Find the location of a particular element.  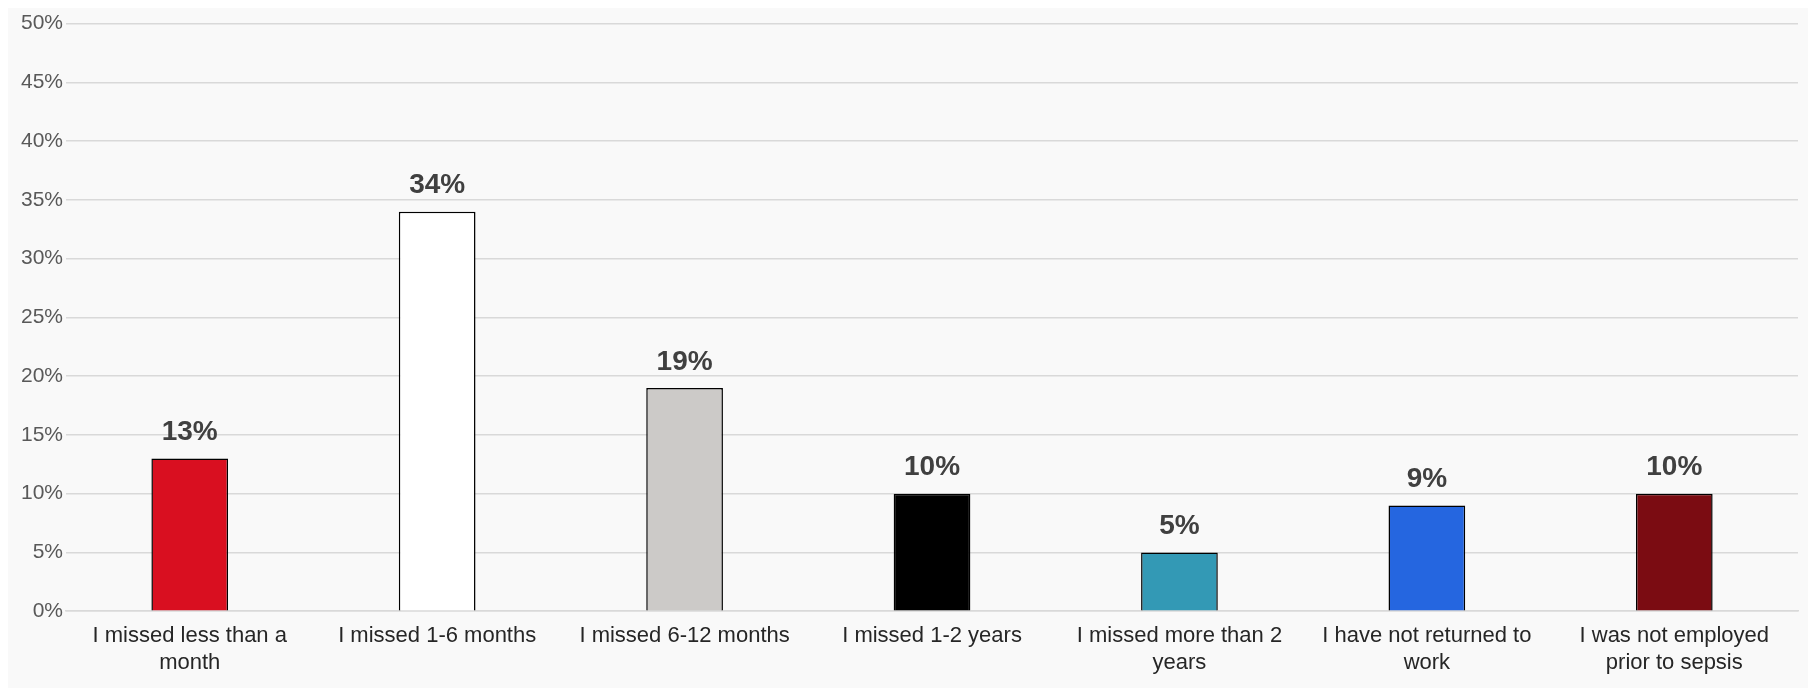

y-tick-label: 15% is located at coordinates (42, 433).